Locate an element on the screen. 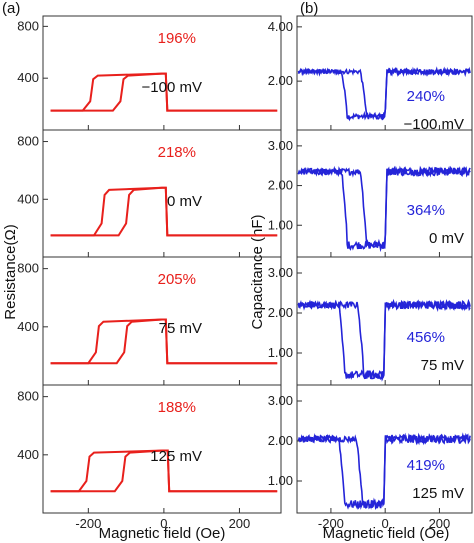 The image size is (474, 543). y-tick-label: 4.00 is located at coordinates (280, 26).